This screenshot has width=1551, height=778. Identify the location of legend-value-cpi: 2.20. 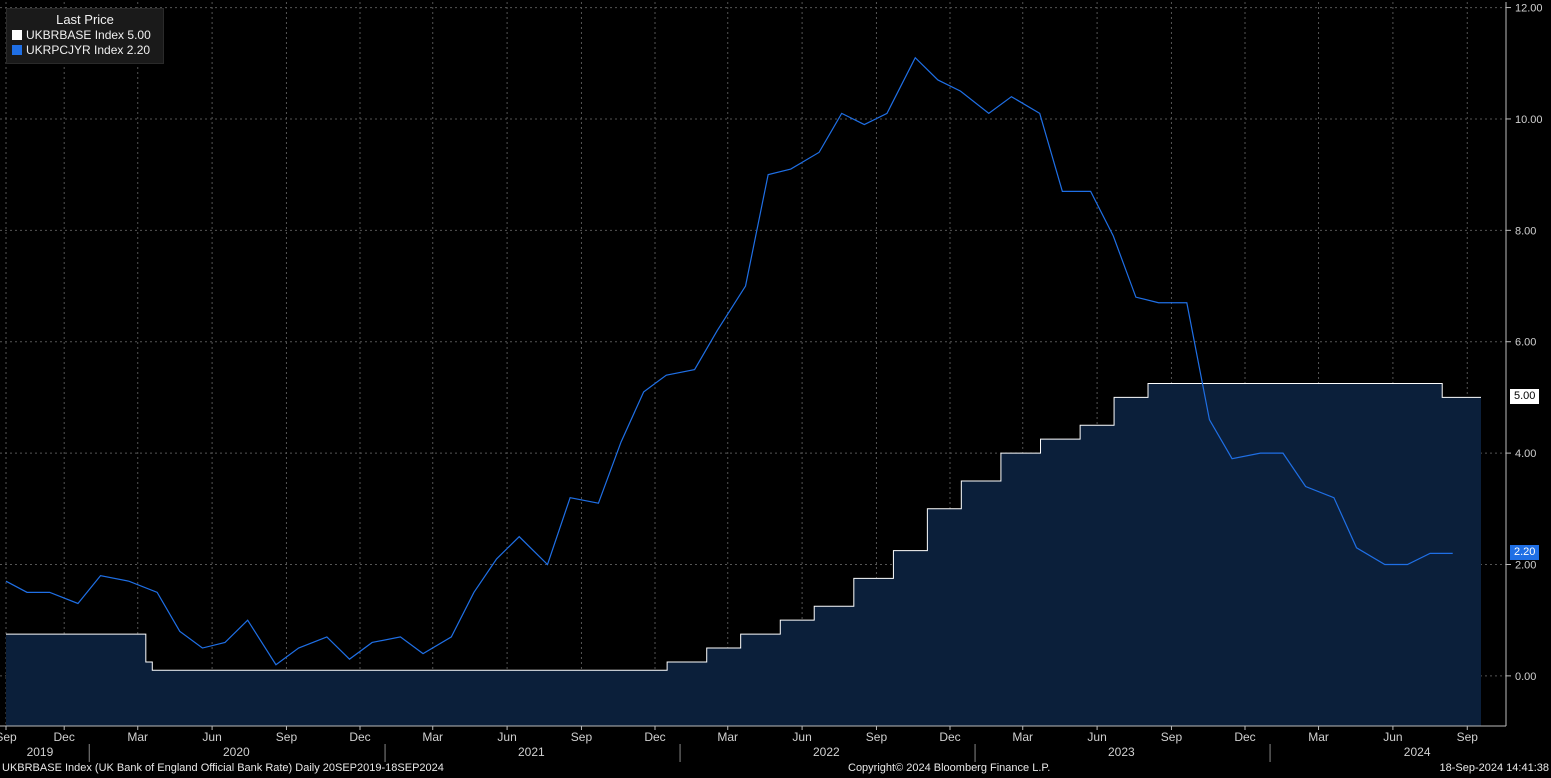
(138, 49).